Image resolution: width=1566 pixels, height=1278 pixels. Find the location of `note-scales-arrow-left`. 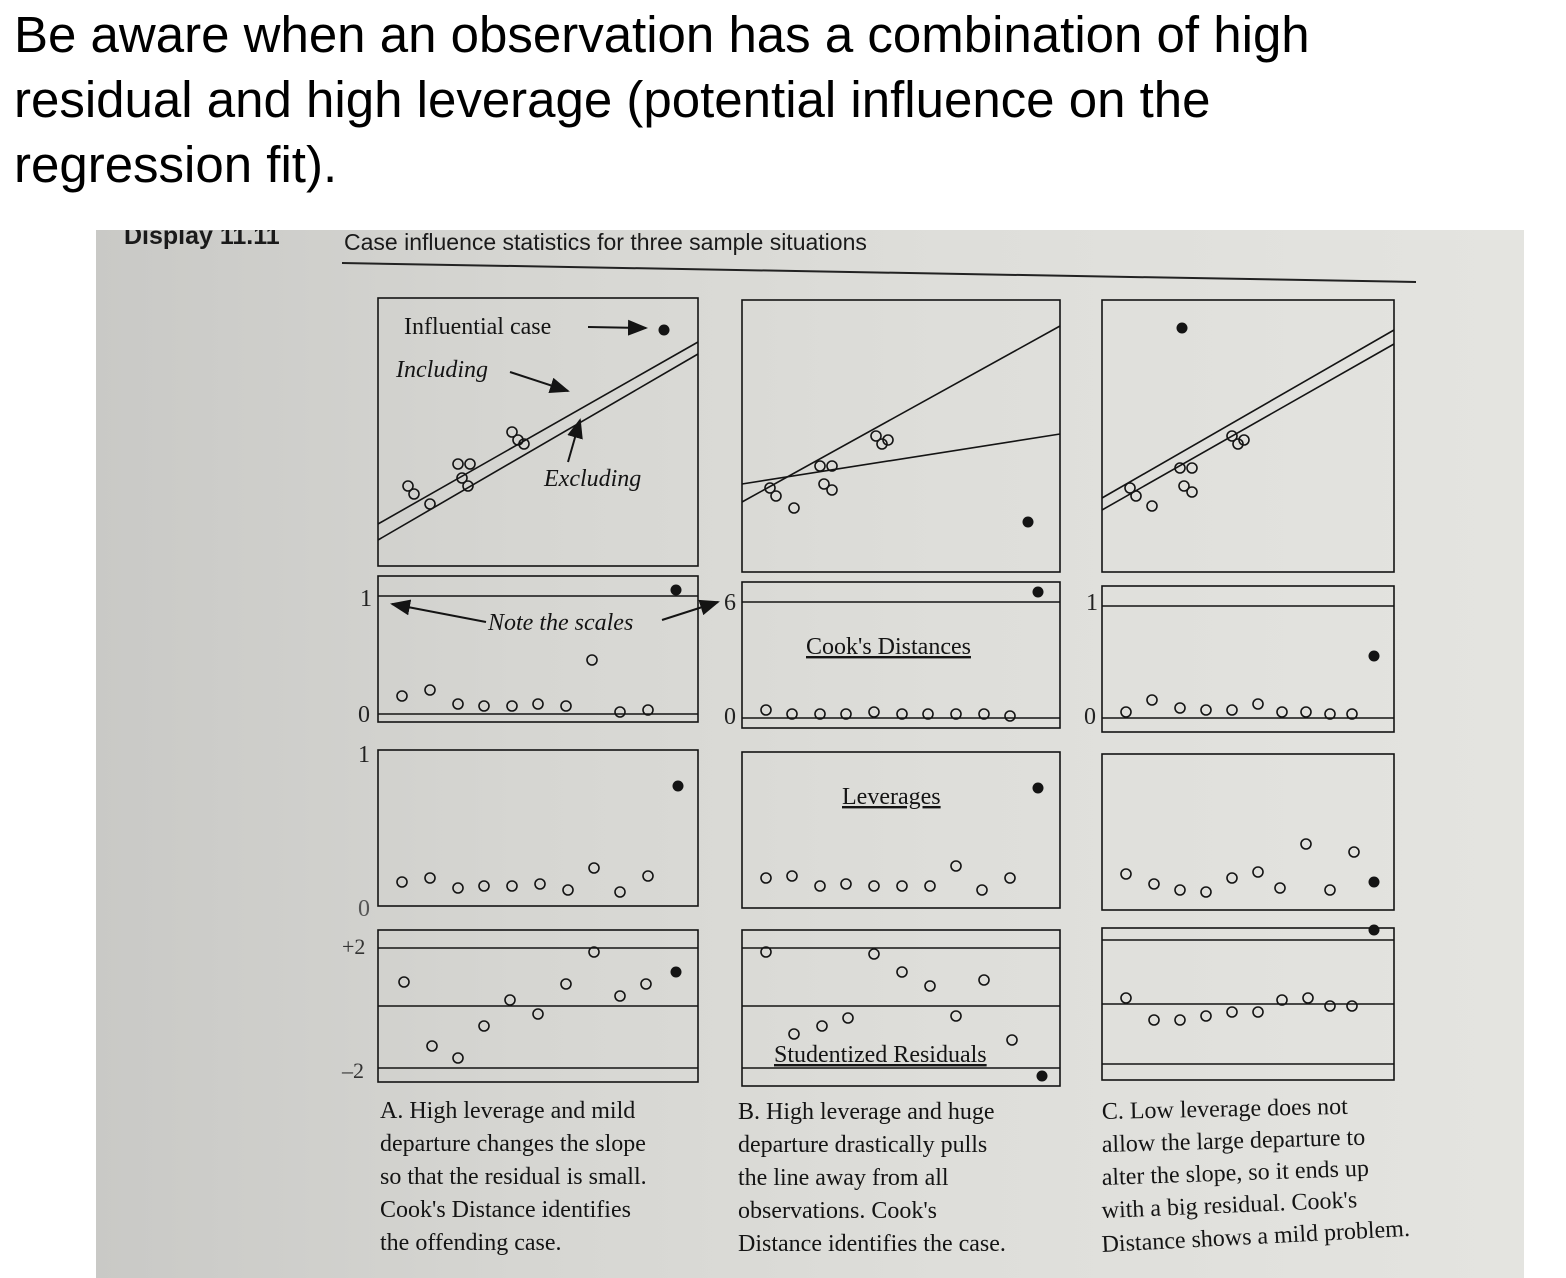

note-scales-arrow-left is located at coordinates (438, 611).